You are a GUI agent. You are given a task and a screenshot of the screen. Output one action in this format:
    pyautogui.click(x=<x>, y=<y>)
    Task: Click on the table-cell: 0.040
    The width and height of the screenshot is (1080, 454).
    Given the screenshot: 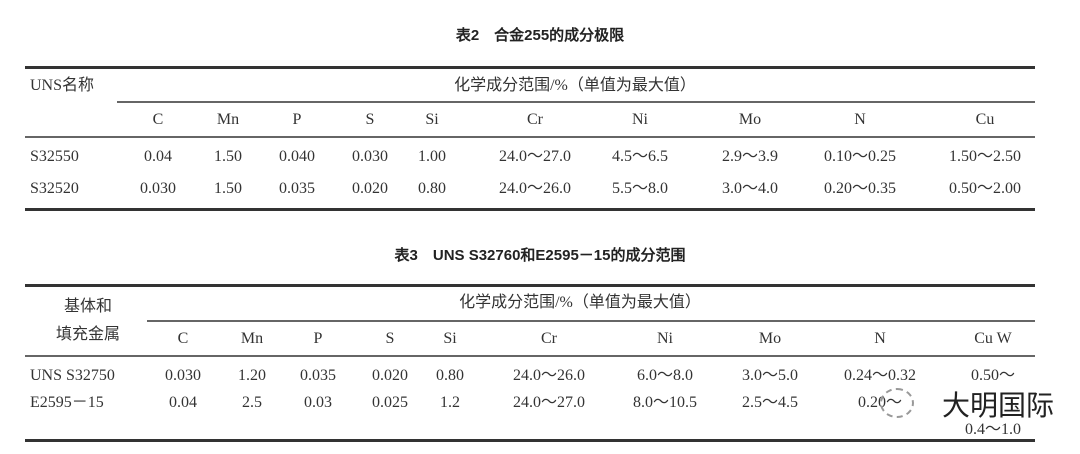 What is the action you would take?
    pyautogui.click(x=297, y=156)
    